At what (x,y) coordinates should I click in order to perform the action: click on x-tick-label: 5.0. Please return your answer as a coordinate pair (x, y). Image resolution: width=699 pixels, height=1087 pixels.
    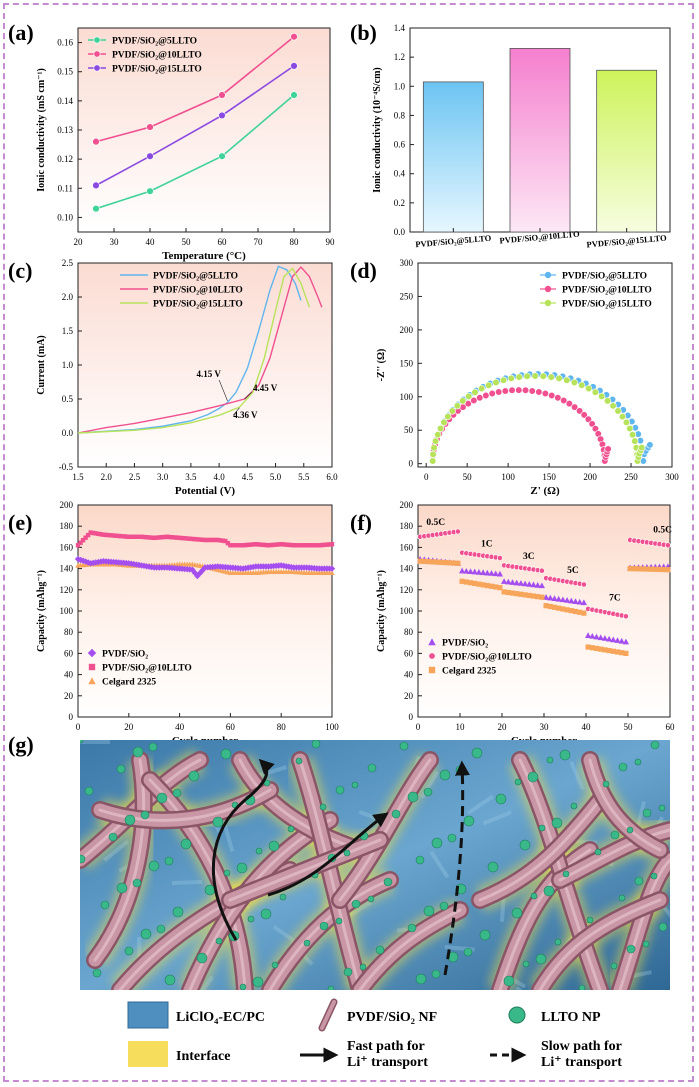
    Looking at the image, I should click on (276, 477).